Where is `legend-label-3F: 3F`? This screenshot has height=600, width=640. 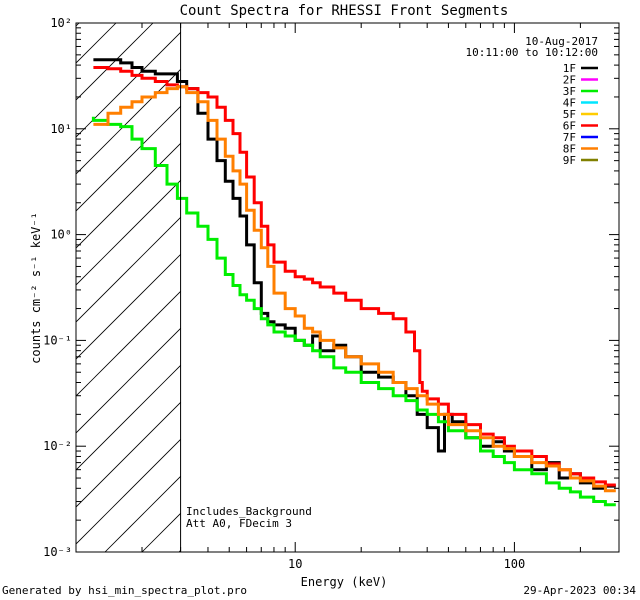
legend-label-3F: 3F is located at coordinates (569, 91).